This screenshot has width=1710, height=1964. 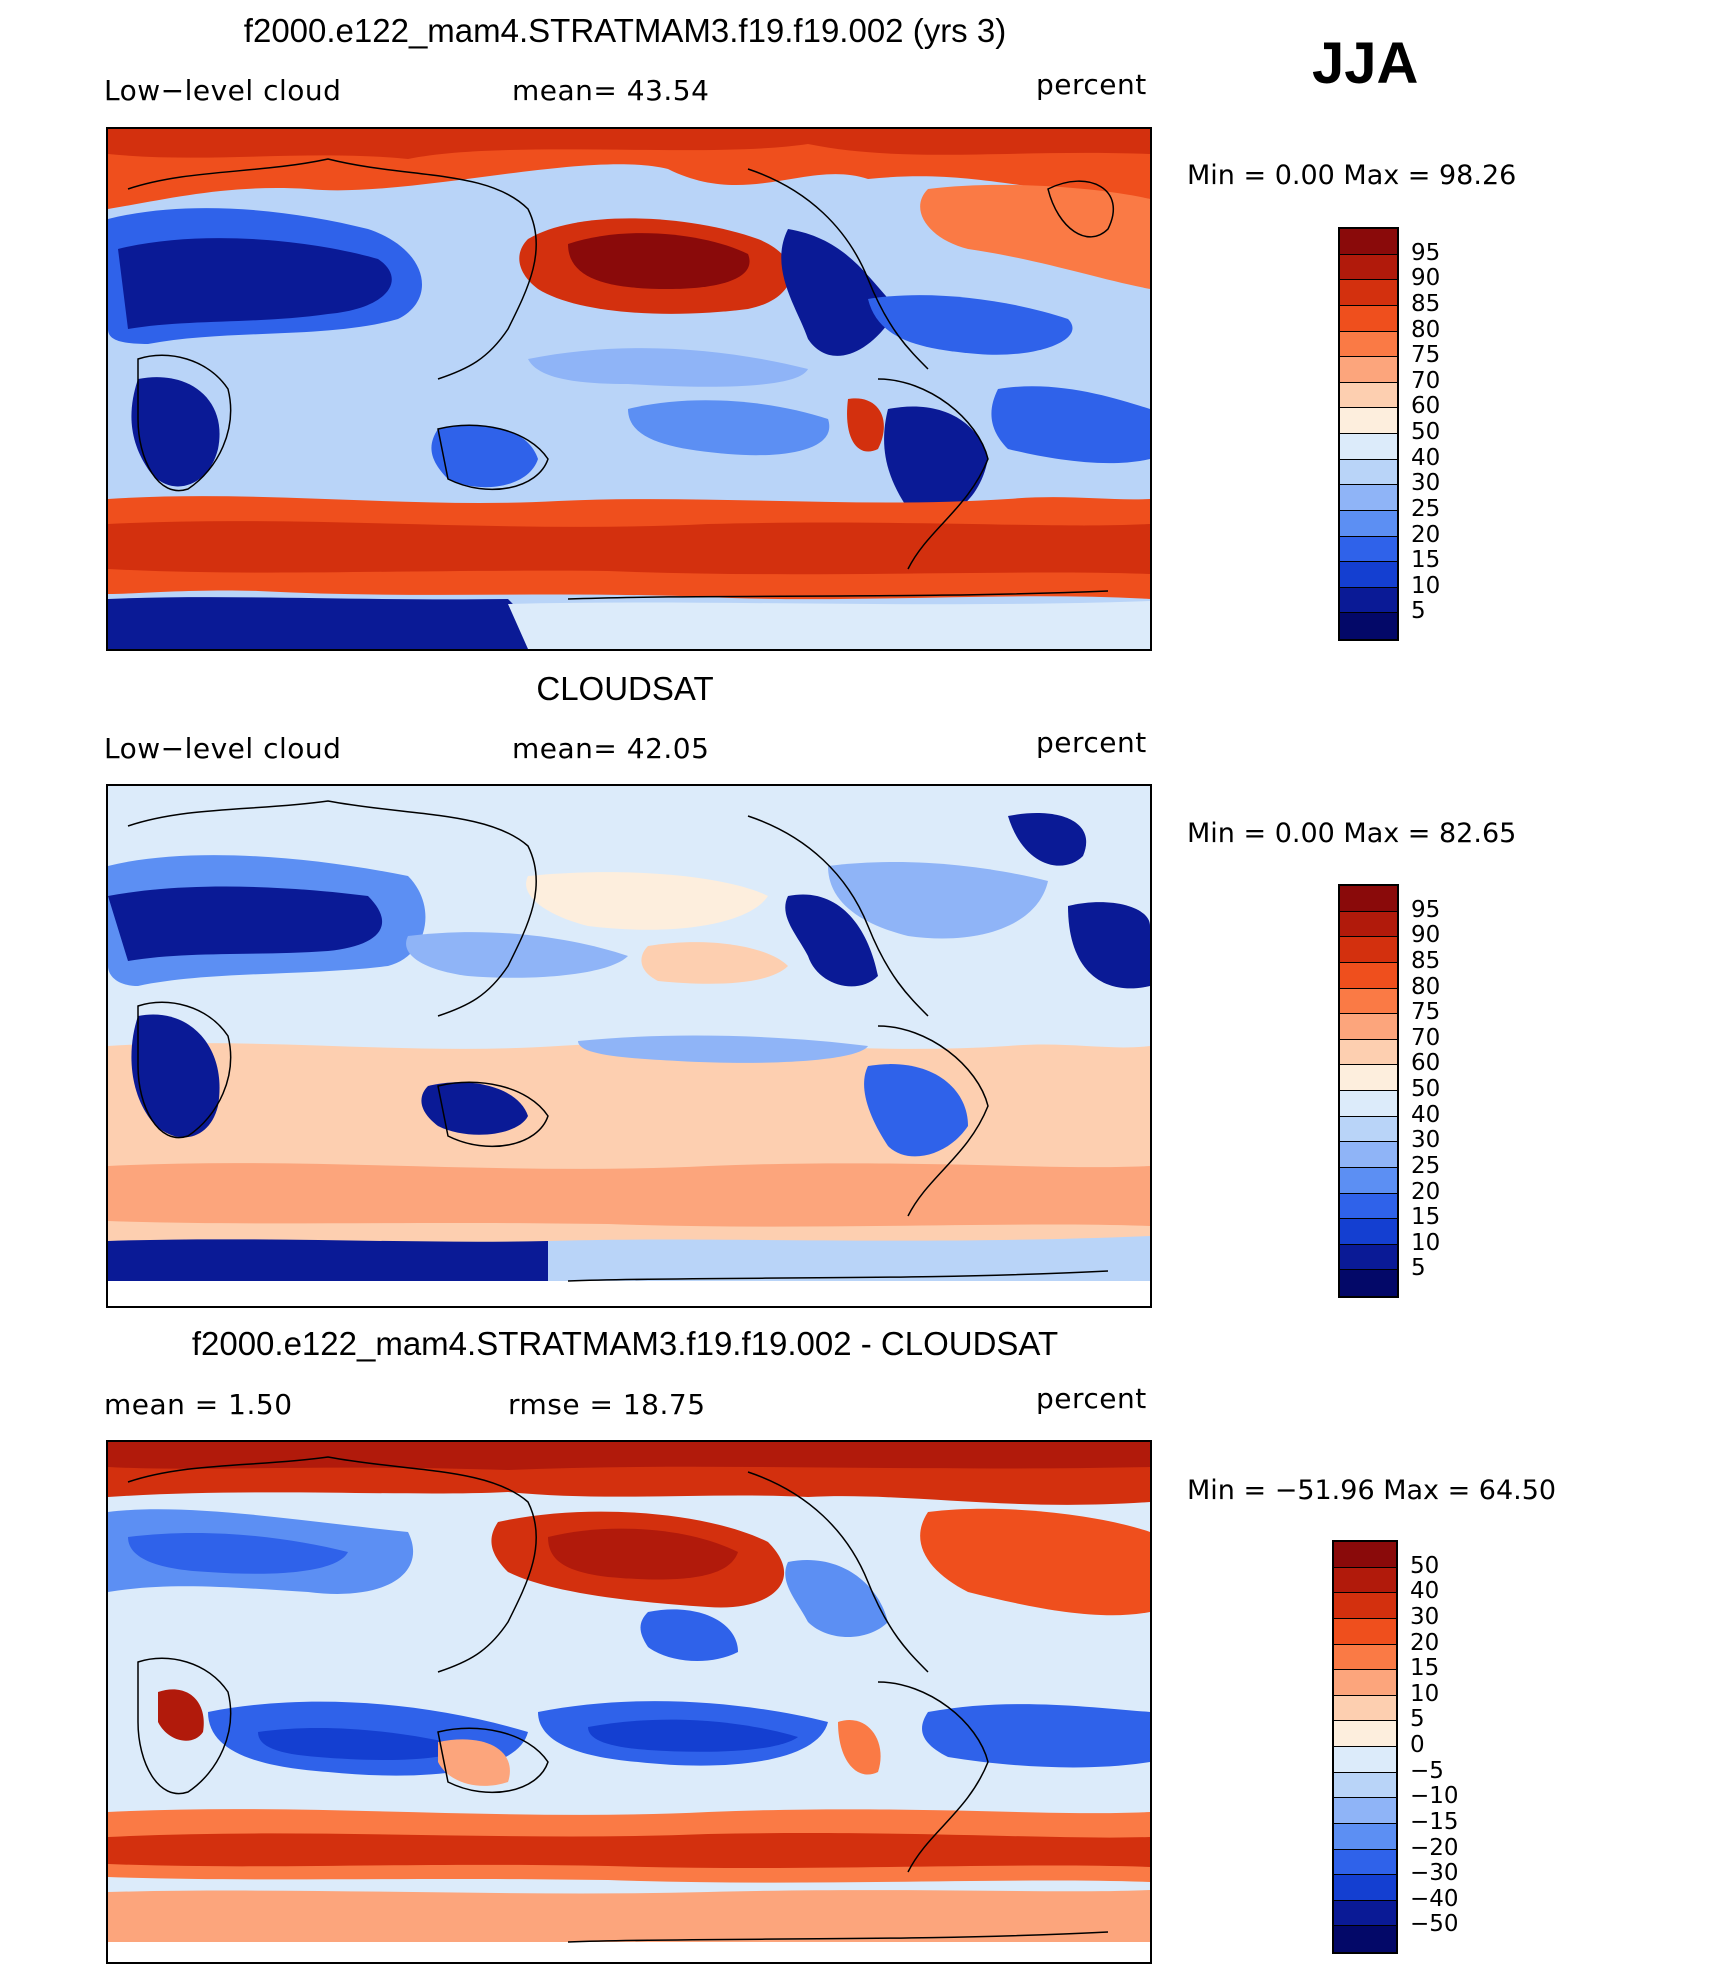 I want to click on panel-2-minmax: Min = 0.00 Max = 82.65, so click(x=1352, y=833).